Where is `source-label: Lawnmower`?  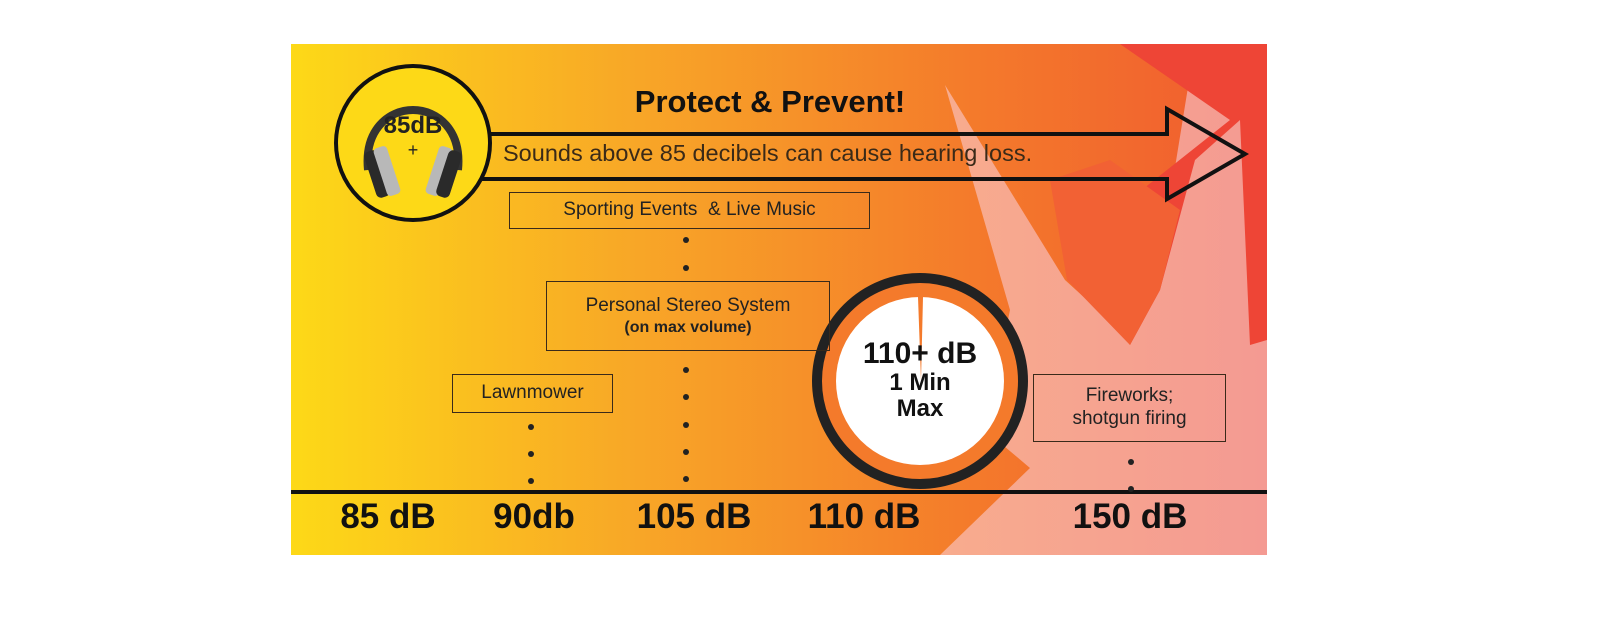 source-label: Lawnmower is located at coordinates (532, 393).